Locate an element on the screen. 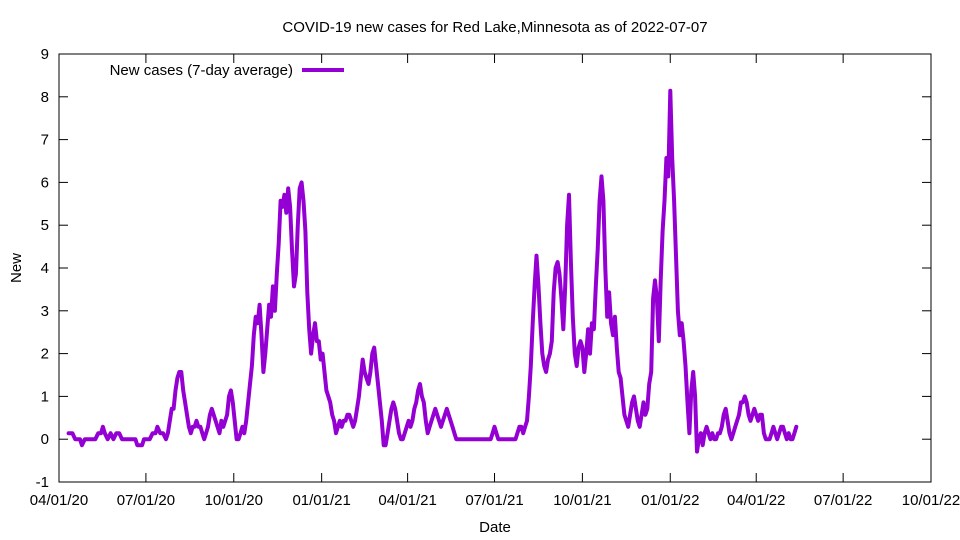  x-tick-label: 01/01/21 is located at coordinates (321, 500).